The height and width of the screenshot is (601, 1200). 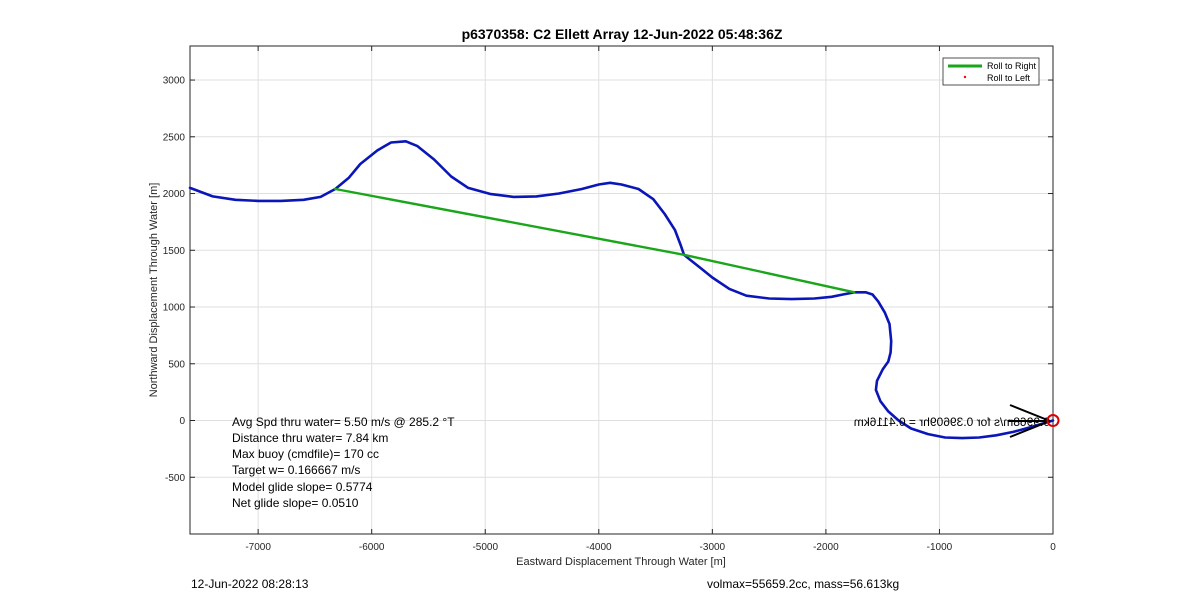 I want to click on legend-swatch-roll-left, so click(x=965, y=77).